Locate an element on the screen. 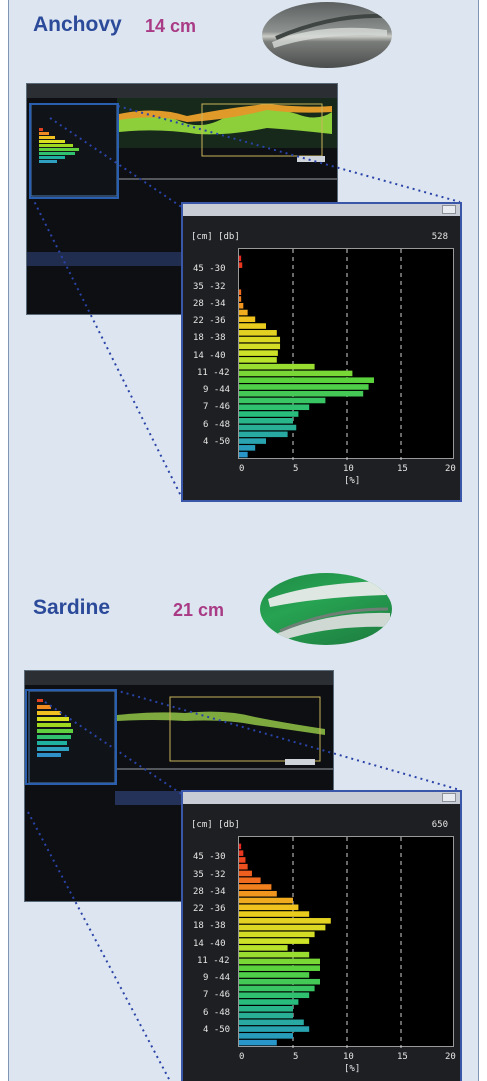 The image size is (487, 1081). section-size: 14 cm is located at coordinates (171, 26).